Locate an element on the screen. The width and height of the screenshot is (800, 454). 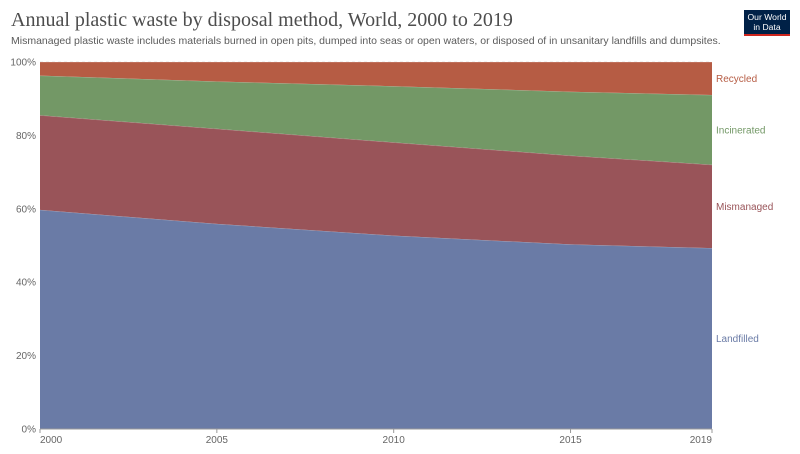
series-label-recycled: Recycled is located at coordinates (736, 79).